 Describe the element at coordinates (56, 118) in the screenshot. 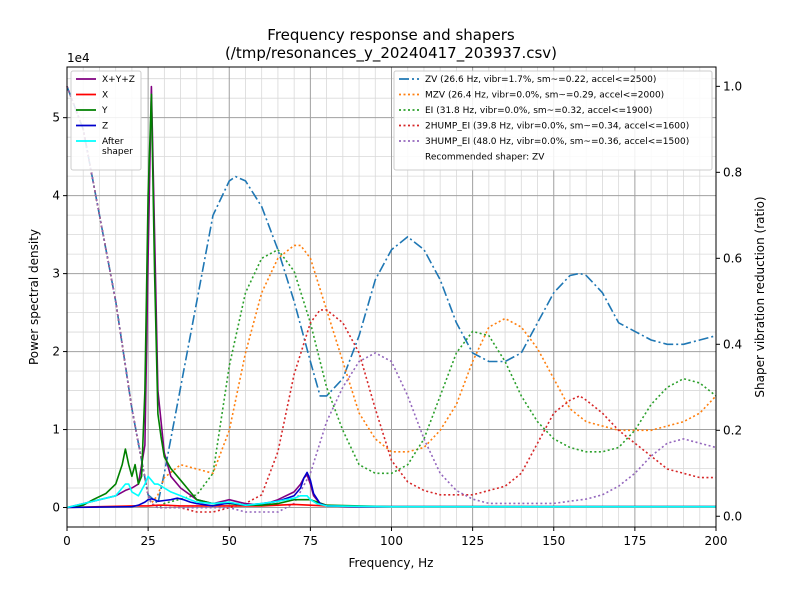

I see `y-tick-label: 5` at that location.